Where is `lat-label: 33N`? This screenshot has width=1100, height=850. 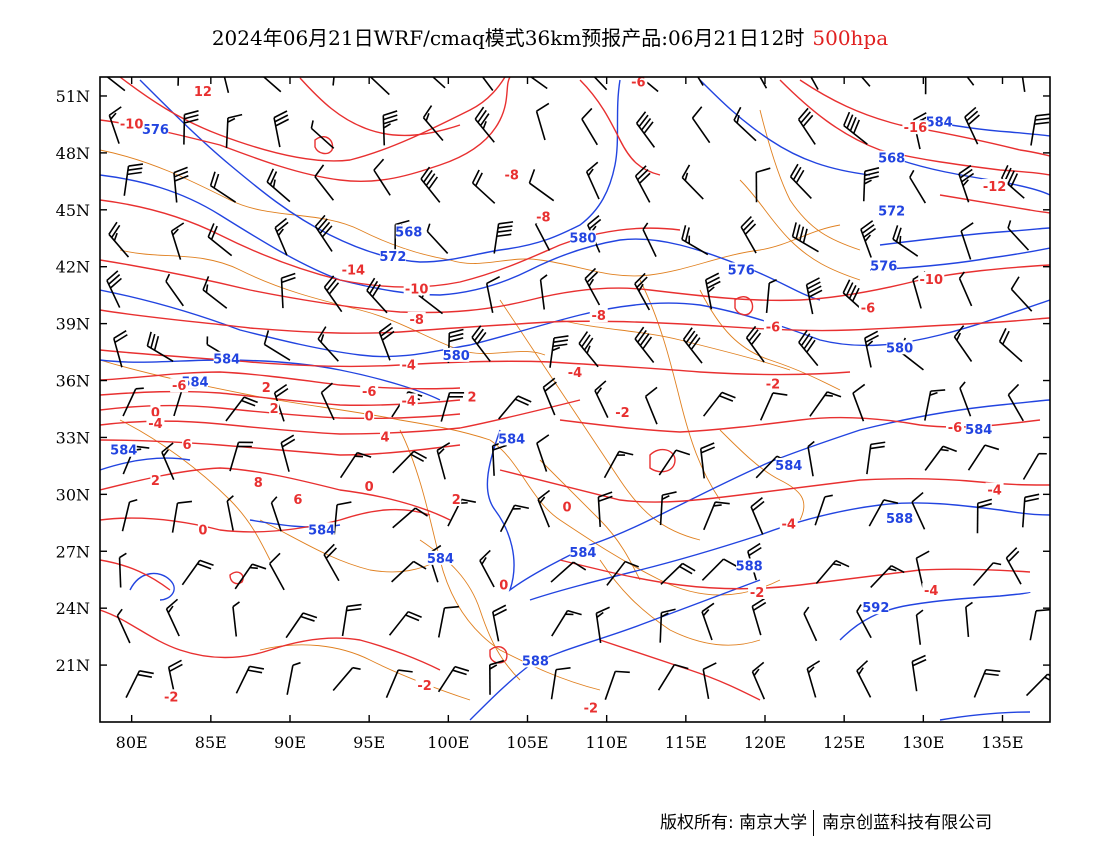 lat-label: 33N is located at coordinates (73, 437).